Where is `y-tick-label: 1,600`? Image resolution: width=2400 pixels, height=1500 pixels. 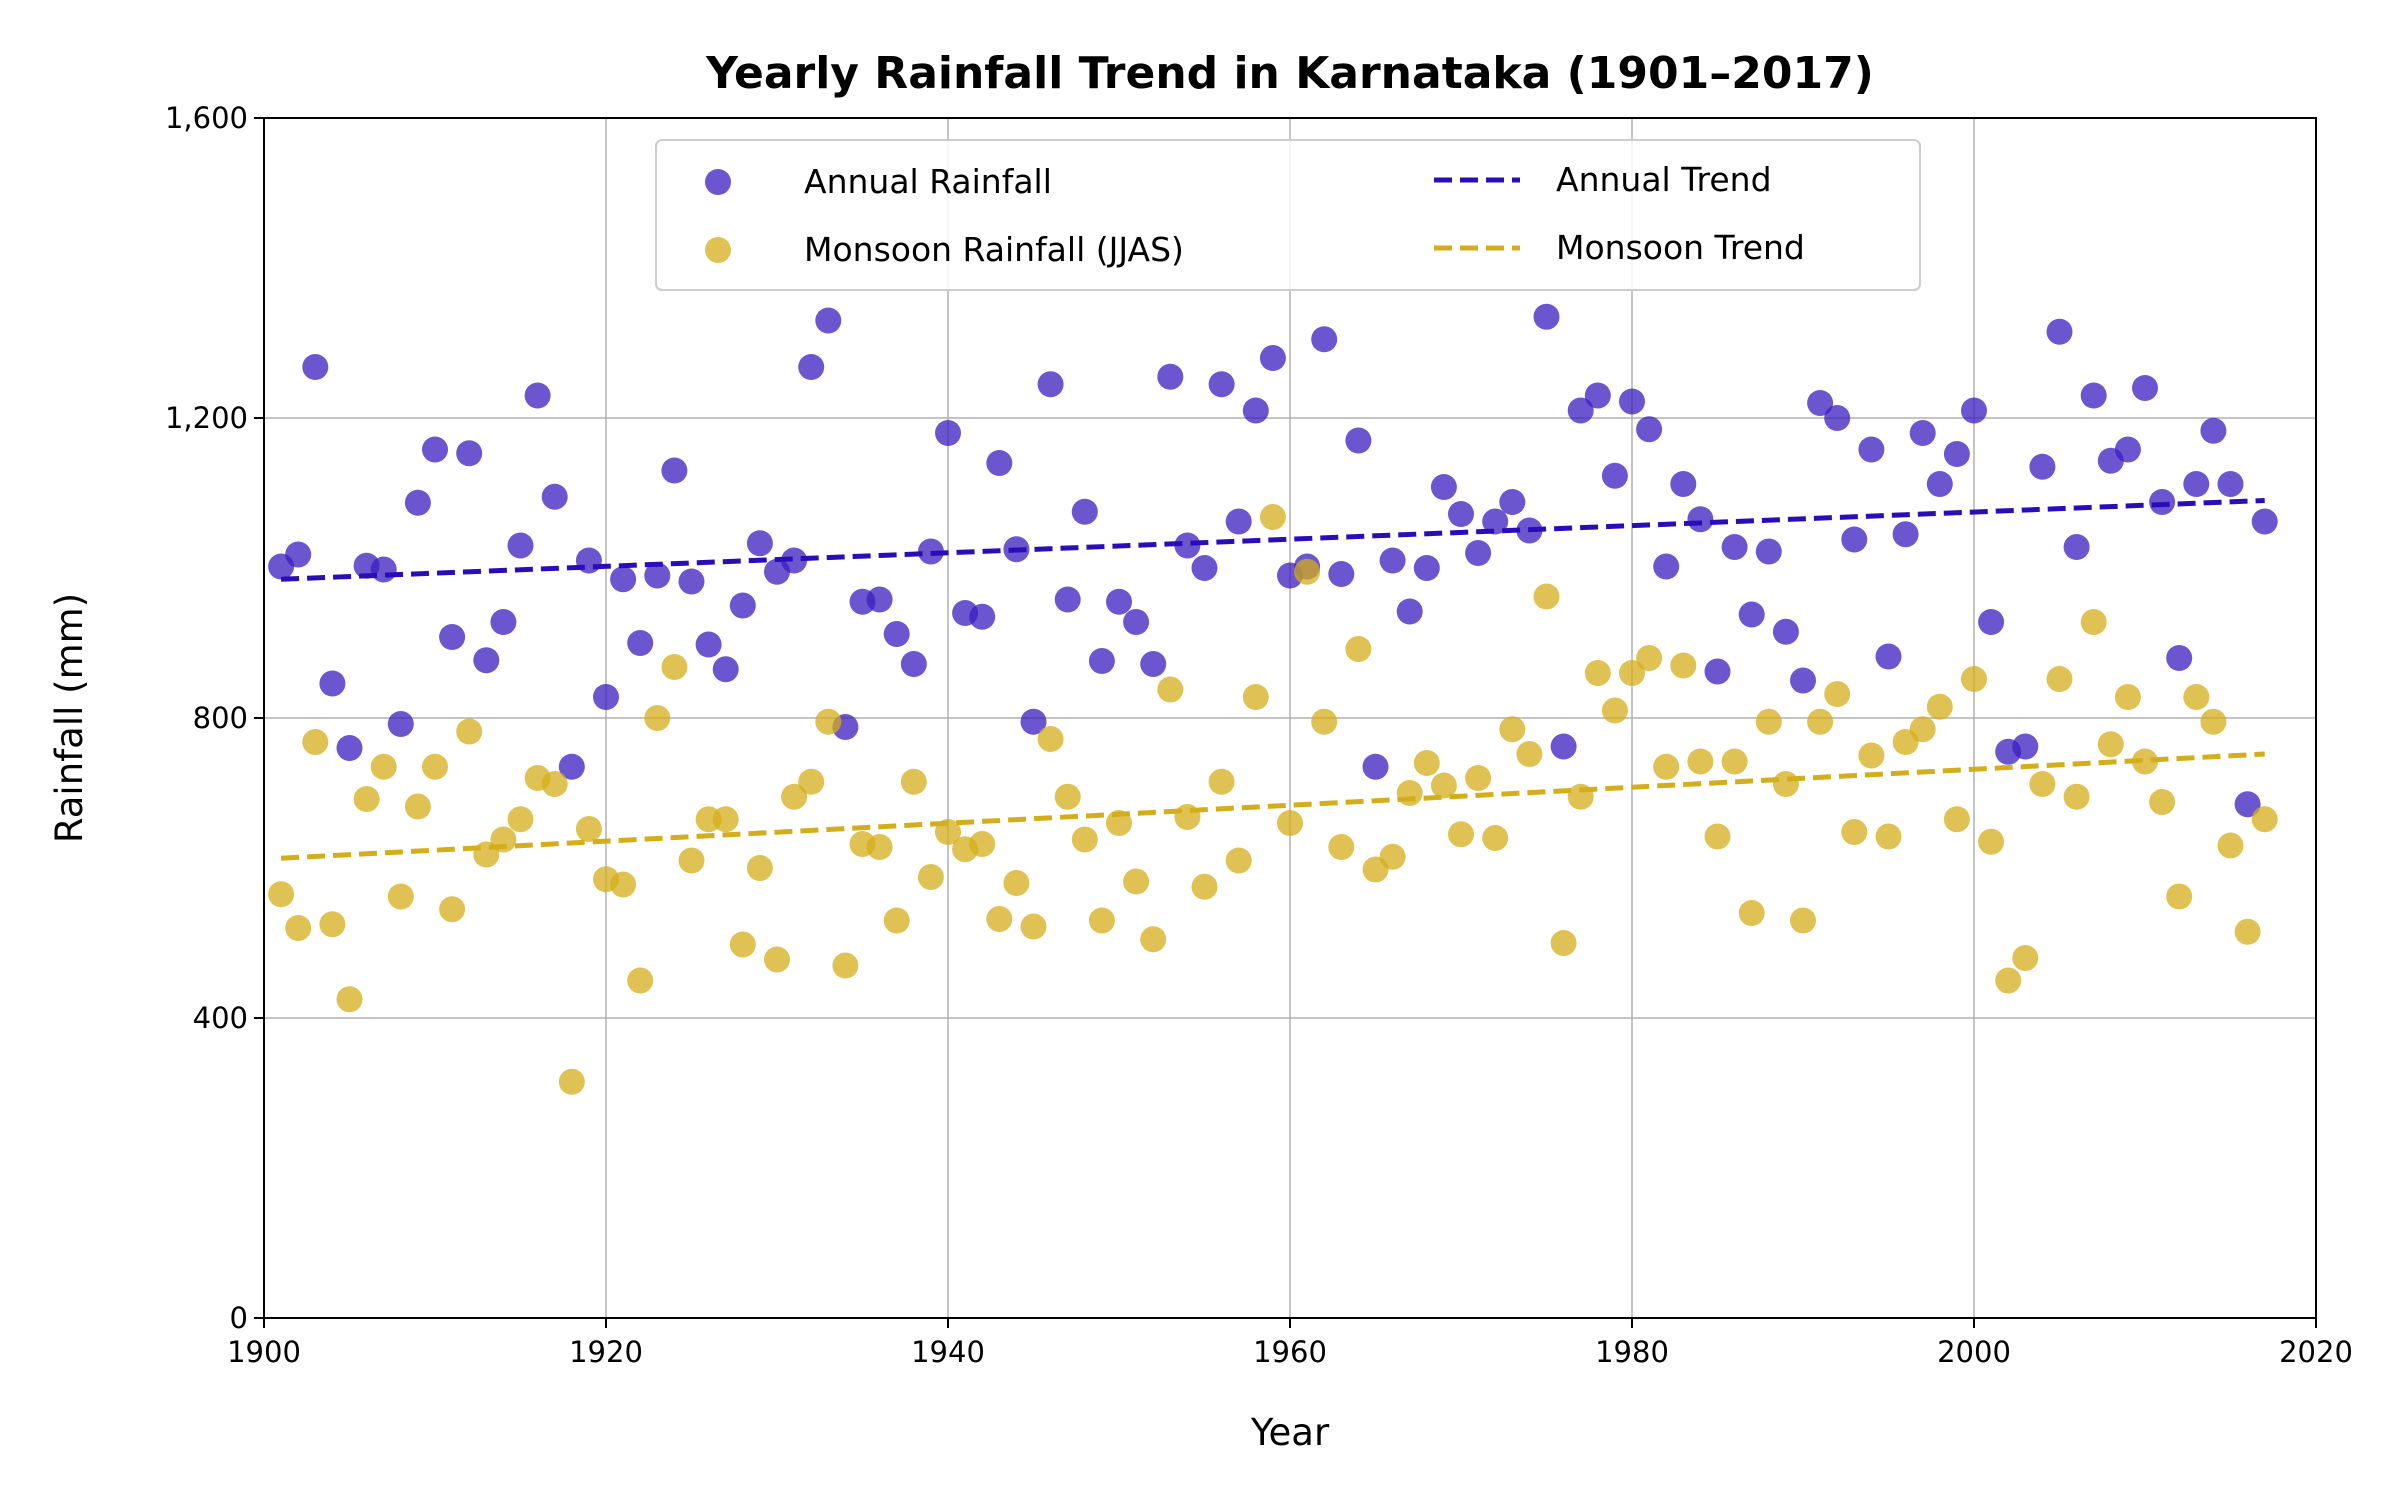
y-tick-label: 1,600 is located at coordinates (206, 118).